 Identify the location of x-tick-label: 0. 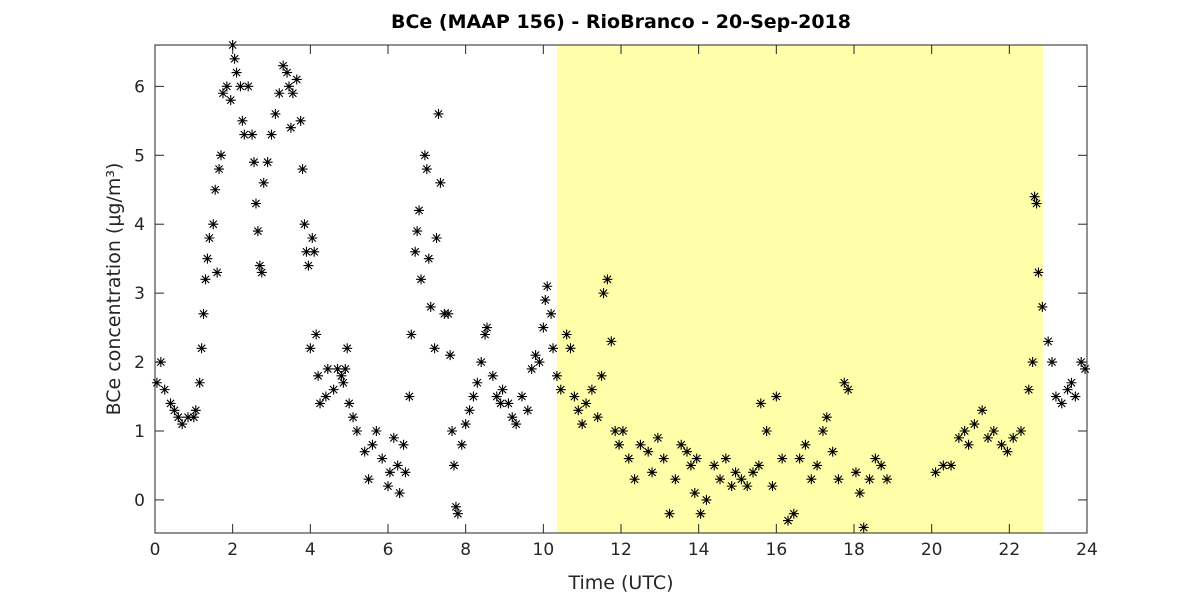
(155, 550).